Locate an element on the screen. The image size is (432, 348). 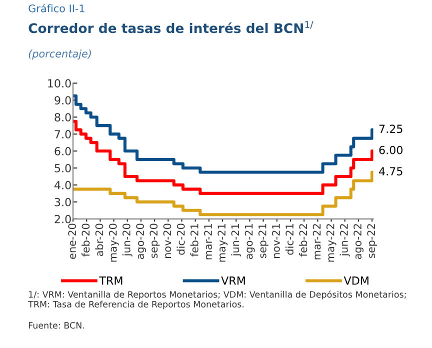
data-label: 6.00 is located at coordinates (391, 150).